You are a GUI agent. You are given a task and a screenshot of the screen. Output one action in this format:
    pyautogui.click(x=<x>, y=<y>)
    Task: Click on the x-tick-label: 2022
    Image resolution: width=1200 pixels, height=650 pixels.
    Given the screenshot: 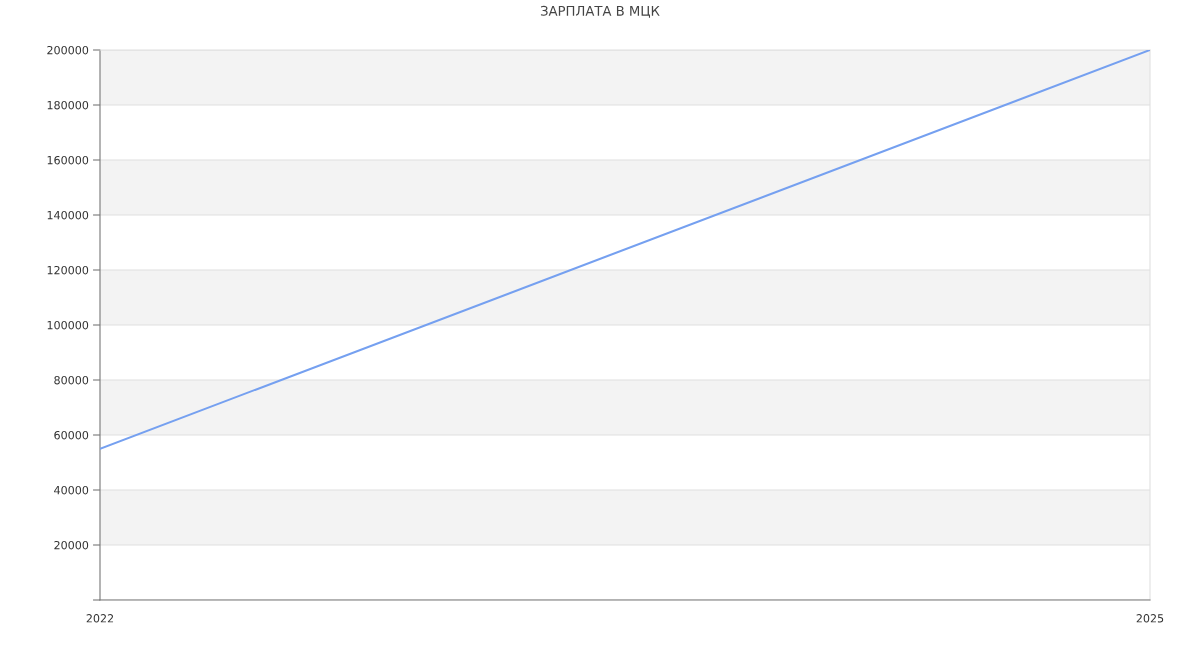 What is the action you would take?
    pyautogui.click(x=100, y=618)
    